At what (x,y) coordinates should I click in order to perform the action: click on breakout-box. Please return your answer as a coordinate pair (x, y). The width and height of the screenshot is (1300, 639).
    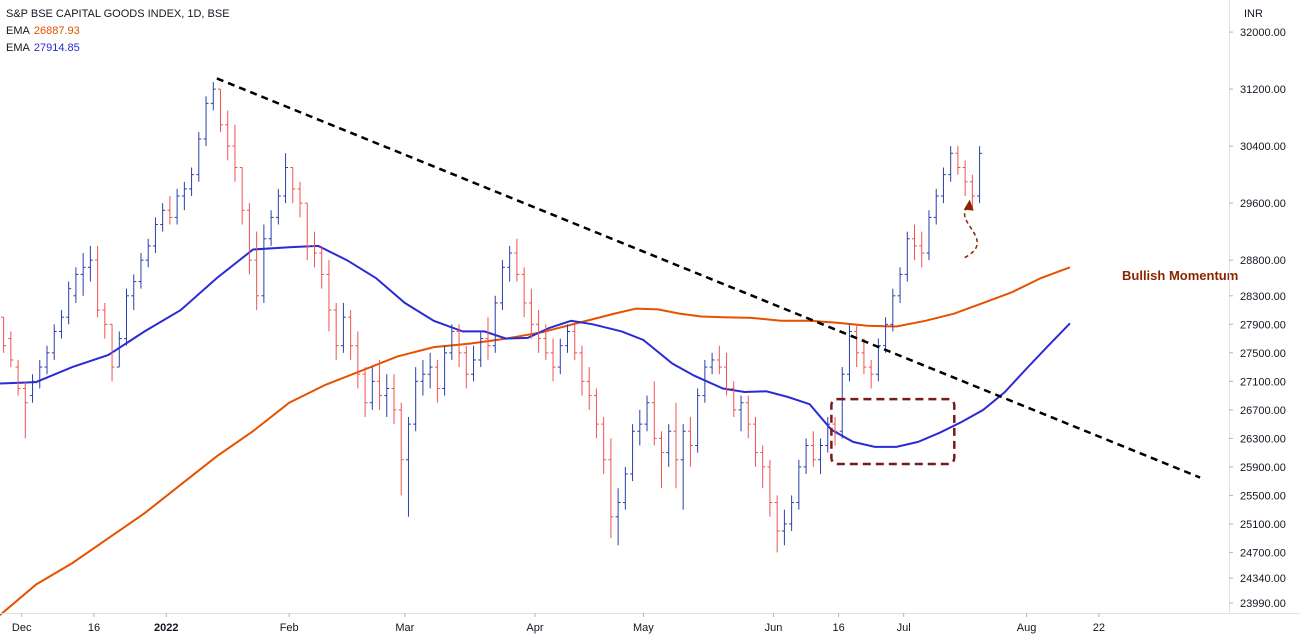
    Looking at the image, I should click on (893, 431).